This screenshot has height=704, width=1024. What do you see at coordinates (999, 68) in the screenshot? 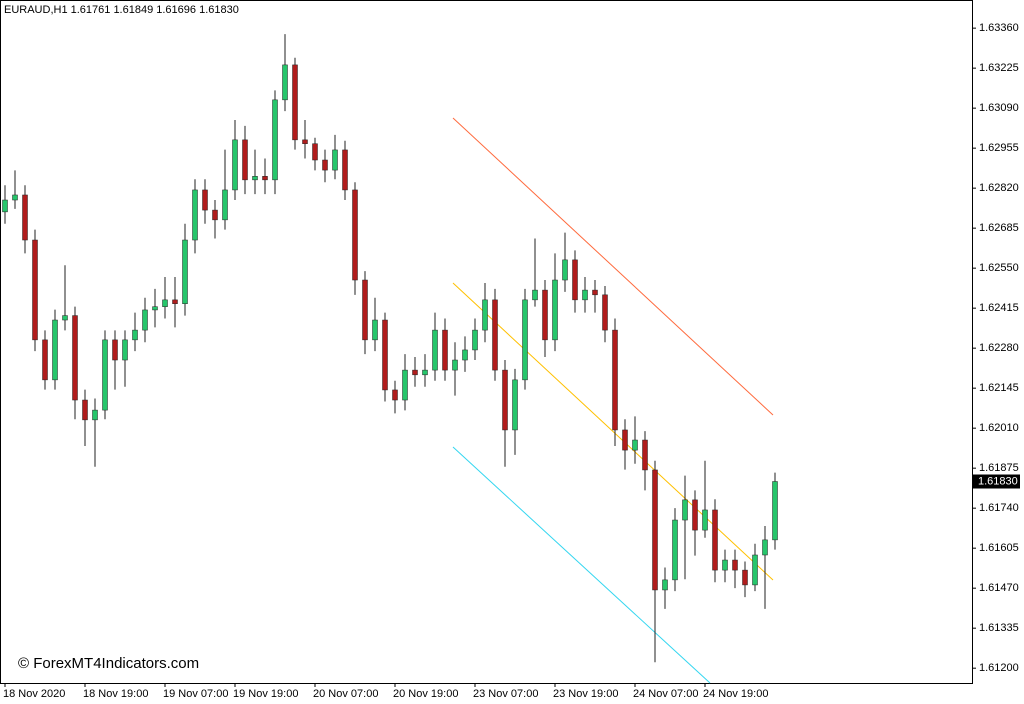
I see `y-tick-label: 1.63225` at bounding box center [999, 68].